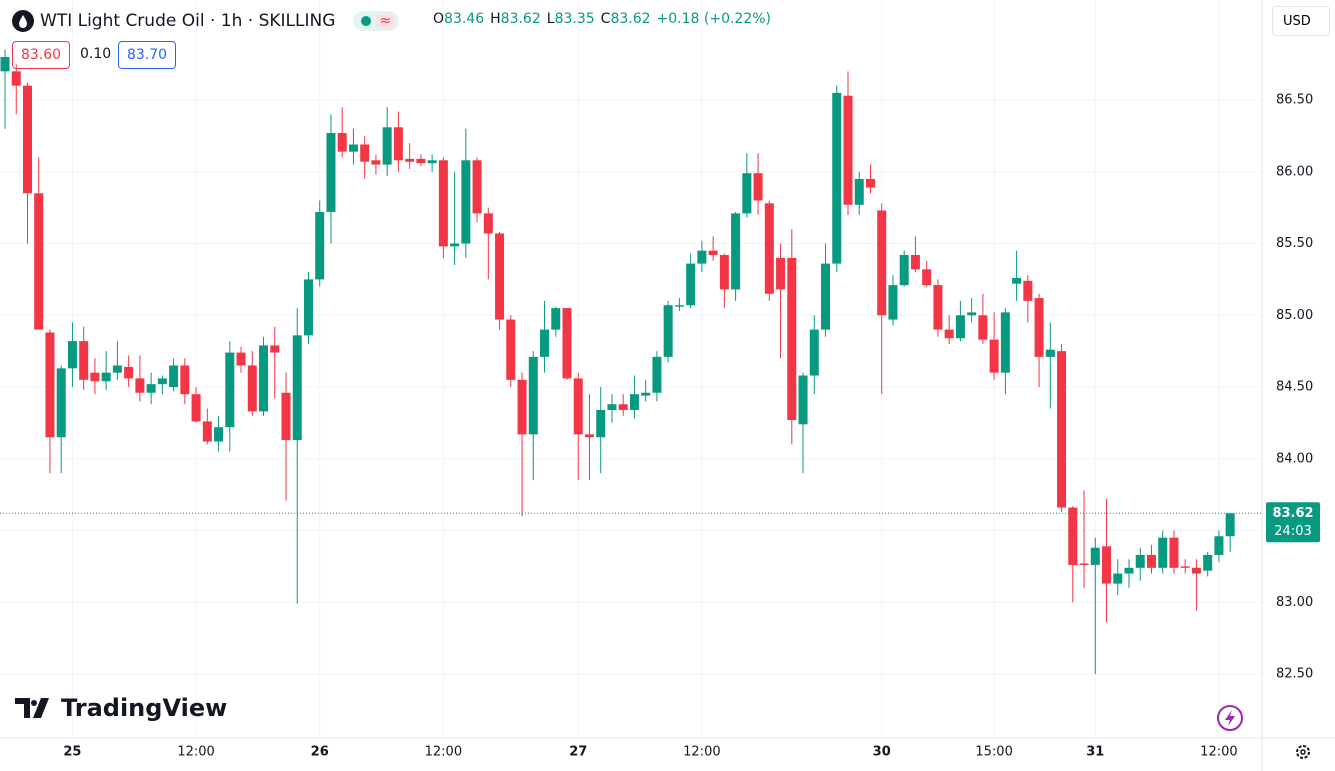 The image size is (1335, 771). What do you see at coordinates (550, 19) in the screenshot?
I see `label: L` at bounding box center [550, 19].